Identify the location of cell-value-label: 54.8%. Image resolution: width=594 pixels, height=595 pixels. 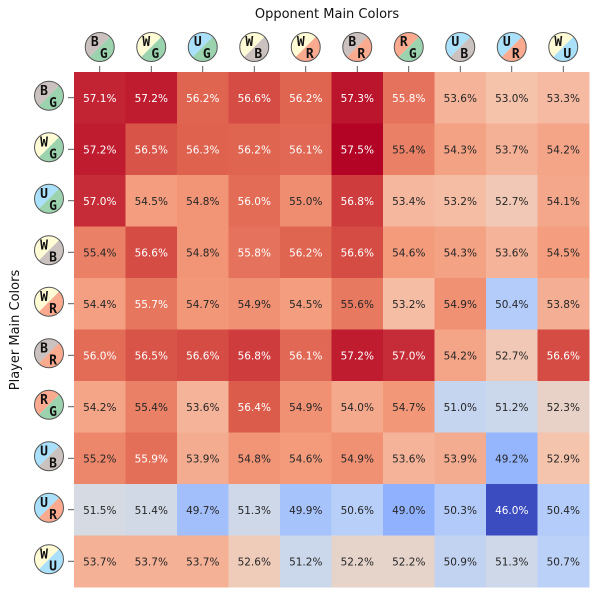
(202, 202).